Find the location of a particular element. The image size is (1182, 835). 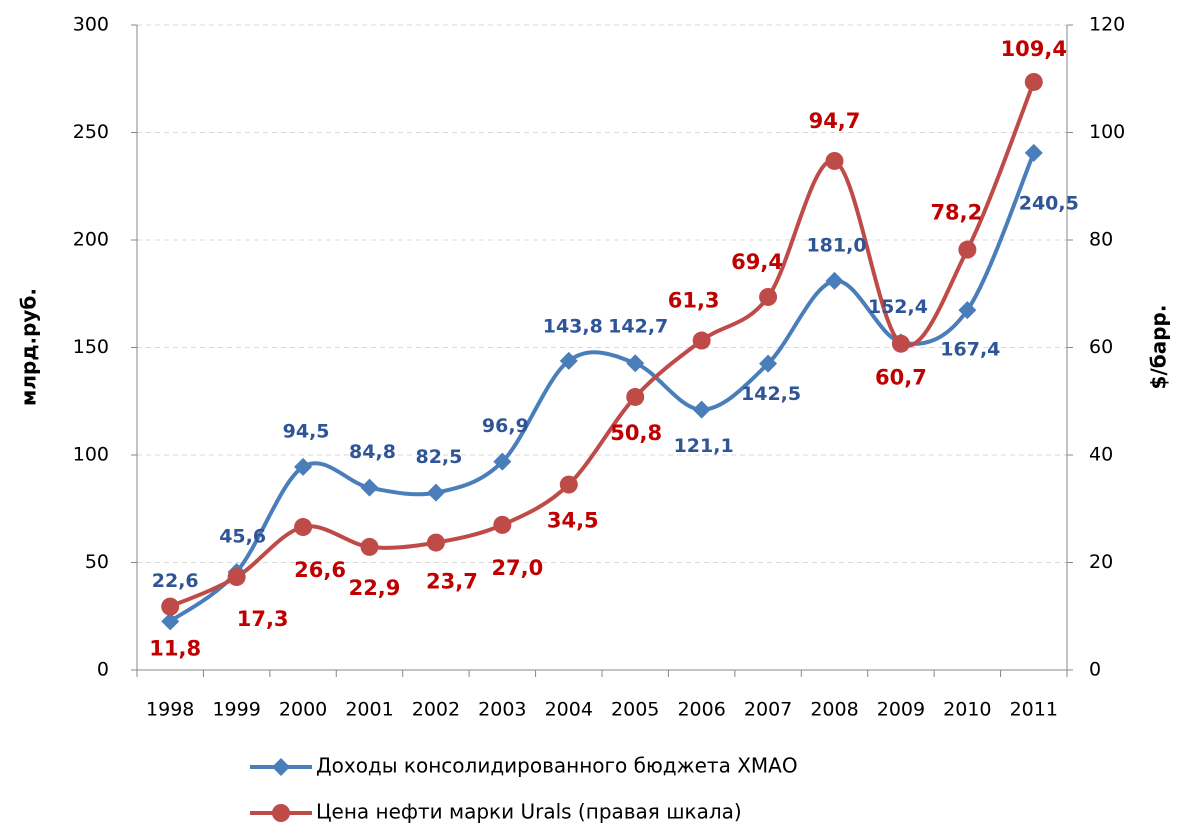

legend-label: Доходы консолидированного бюджета ХМАО is located at coordinates (557, 766).